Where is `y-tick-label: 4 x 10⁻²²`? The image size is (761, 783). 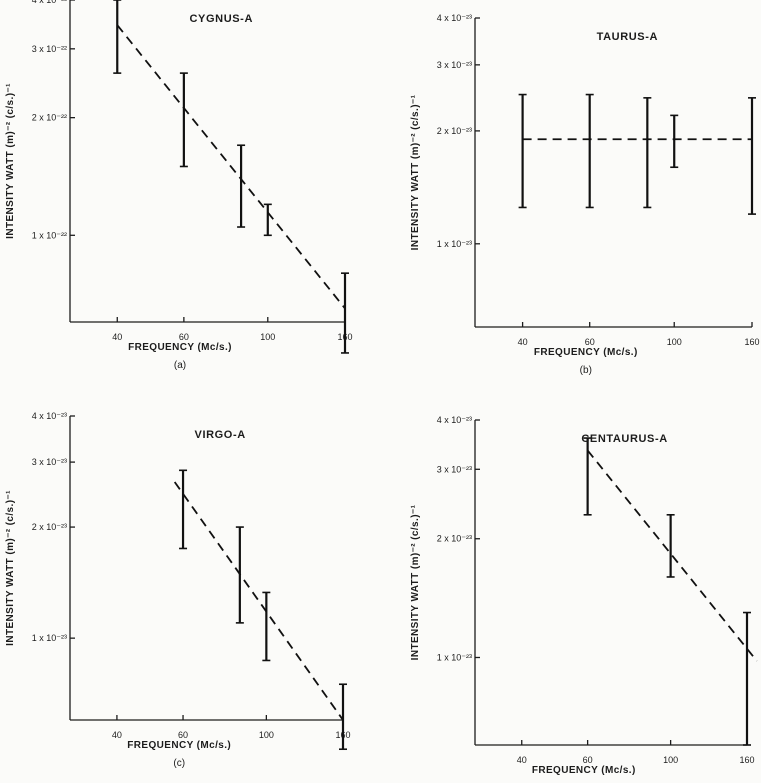 y-tick-label: 4 x 10⁻²² is located at coordinates (49, 2).